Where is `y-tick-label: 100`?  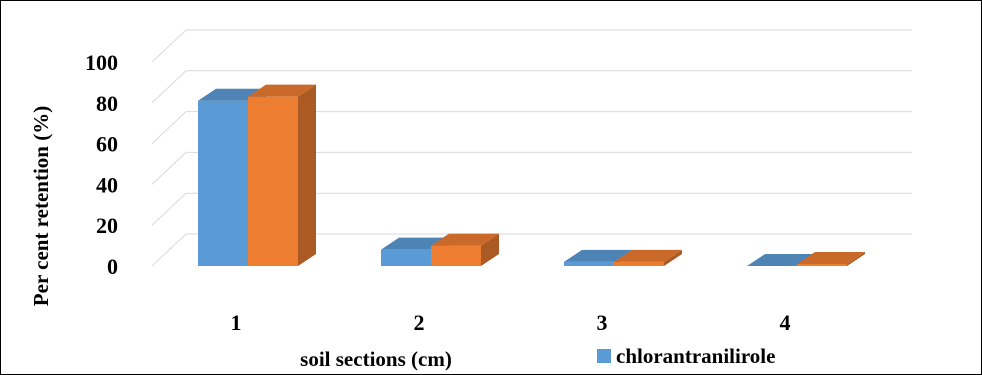 y-tick-label: 100 is located at coordinates (101, 62).